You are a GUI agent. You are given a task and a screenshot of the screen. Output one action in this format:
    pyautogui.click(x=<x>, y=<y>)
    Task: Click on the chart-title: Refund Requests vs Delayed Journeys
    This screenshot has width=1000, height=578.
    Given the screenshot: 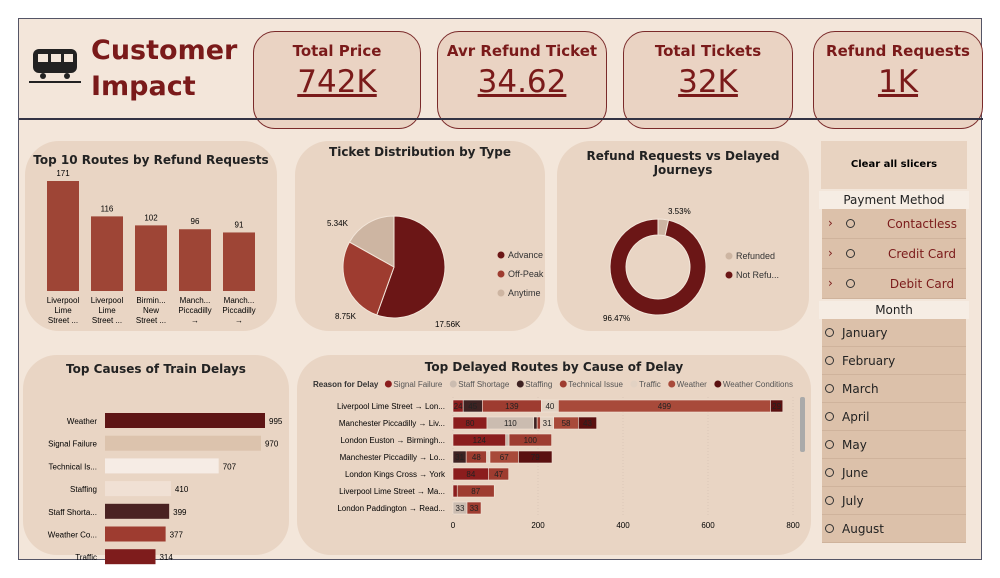 What is the action you would take?
    pyautogui.click(x=683, y=163)
    